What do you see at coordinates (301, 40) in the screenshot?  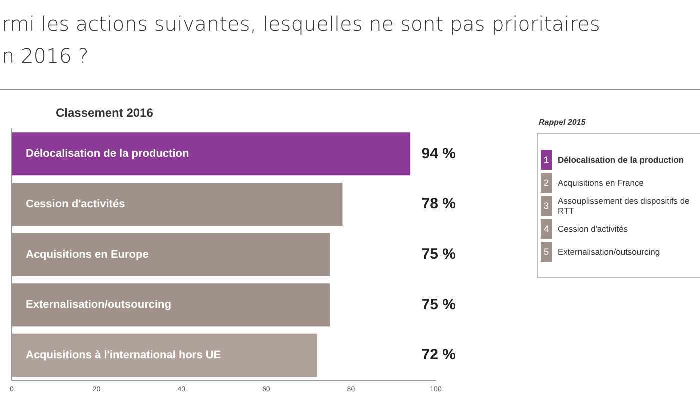 I see `chart-title: rmi les actions suivantes, lesquelles ne sont pas prioritaires n 2016 ?` at bounding box center [301, 40].